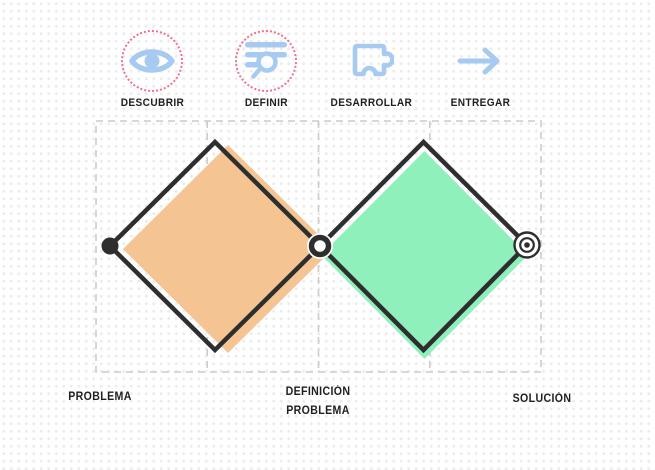  I want to click on arrow-right-icon, so click(478, 61).